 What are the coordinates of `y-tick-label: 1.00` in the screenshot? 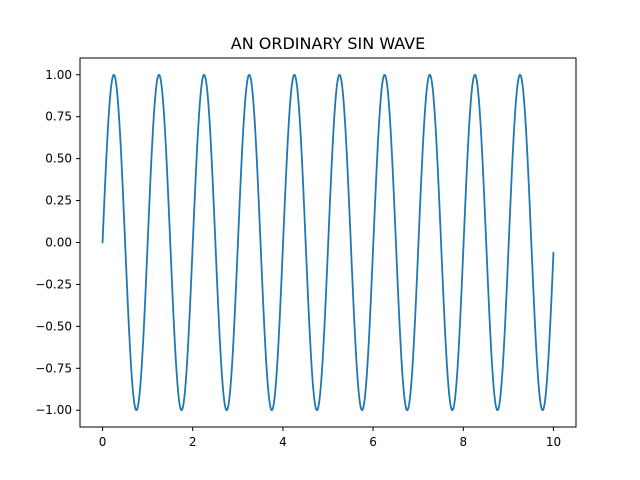 It's located at (58, 75).